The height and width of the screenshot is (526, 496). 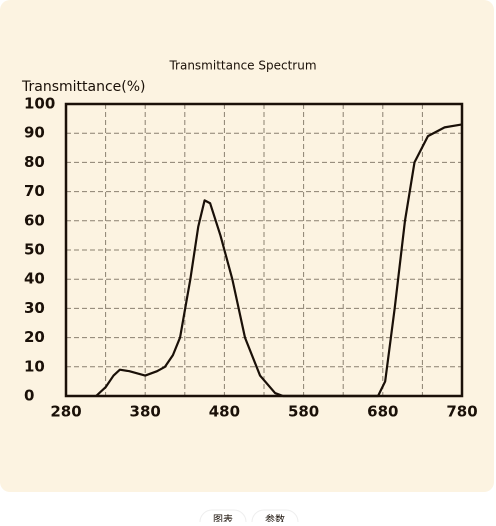 I want to click on y-tick-label: 80, so click(x=34, y=162).